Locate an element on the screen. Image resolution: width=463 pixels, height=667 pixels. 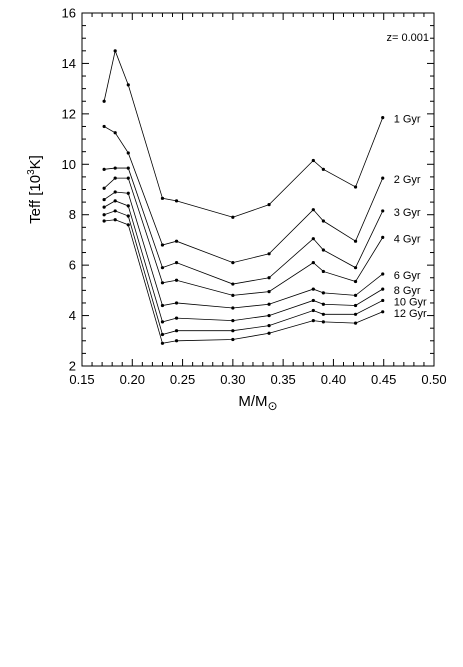
x-tick-label: 0.50 is located at coordinates (433, 379).